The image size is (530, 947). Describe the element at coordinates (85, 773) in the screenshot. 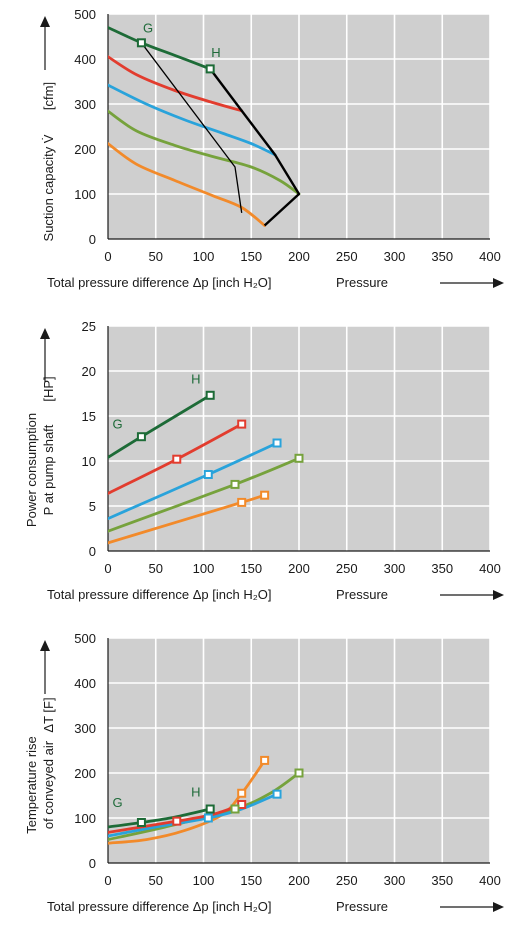

I see `y-tick-label: 200` at that location.